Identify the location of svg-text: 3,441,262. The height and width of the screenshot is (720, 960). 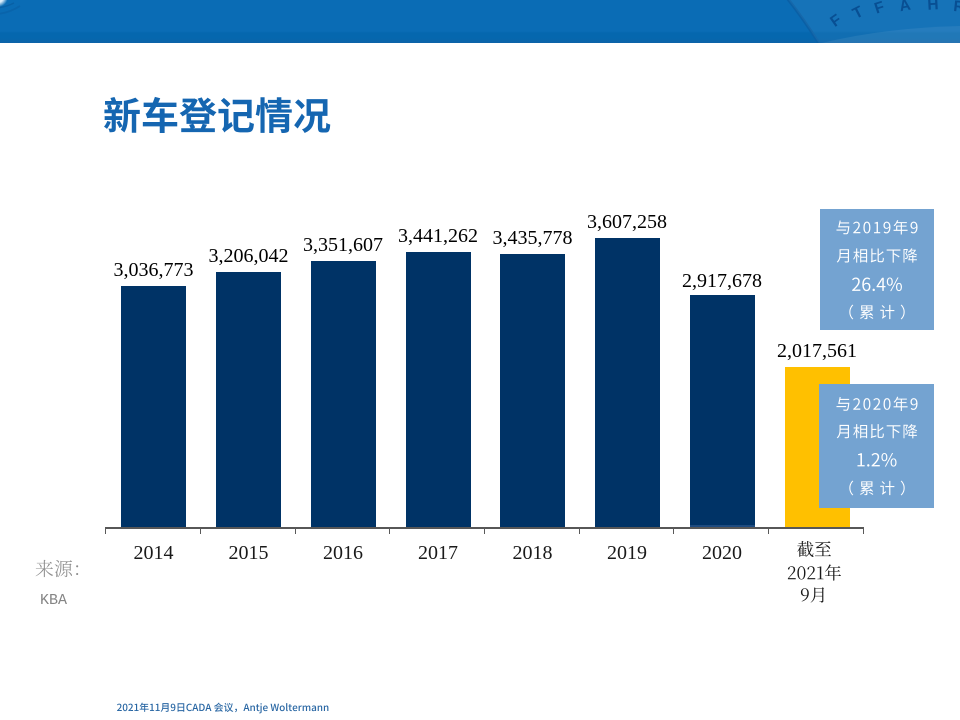
(438, 236).